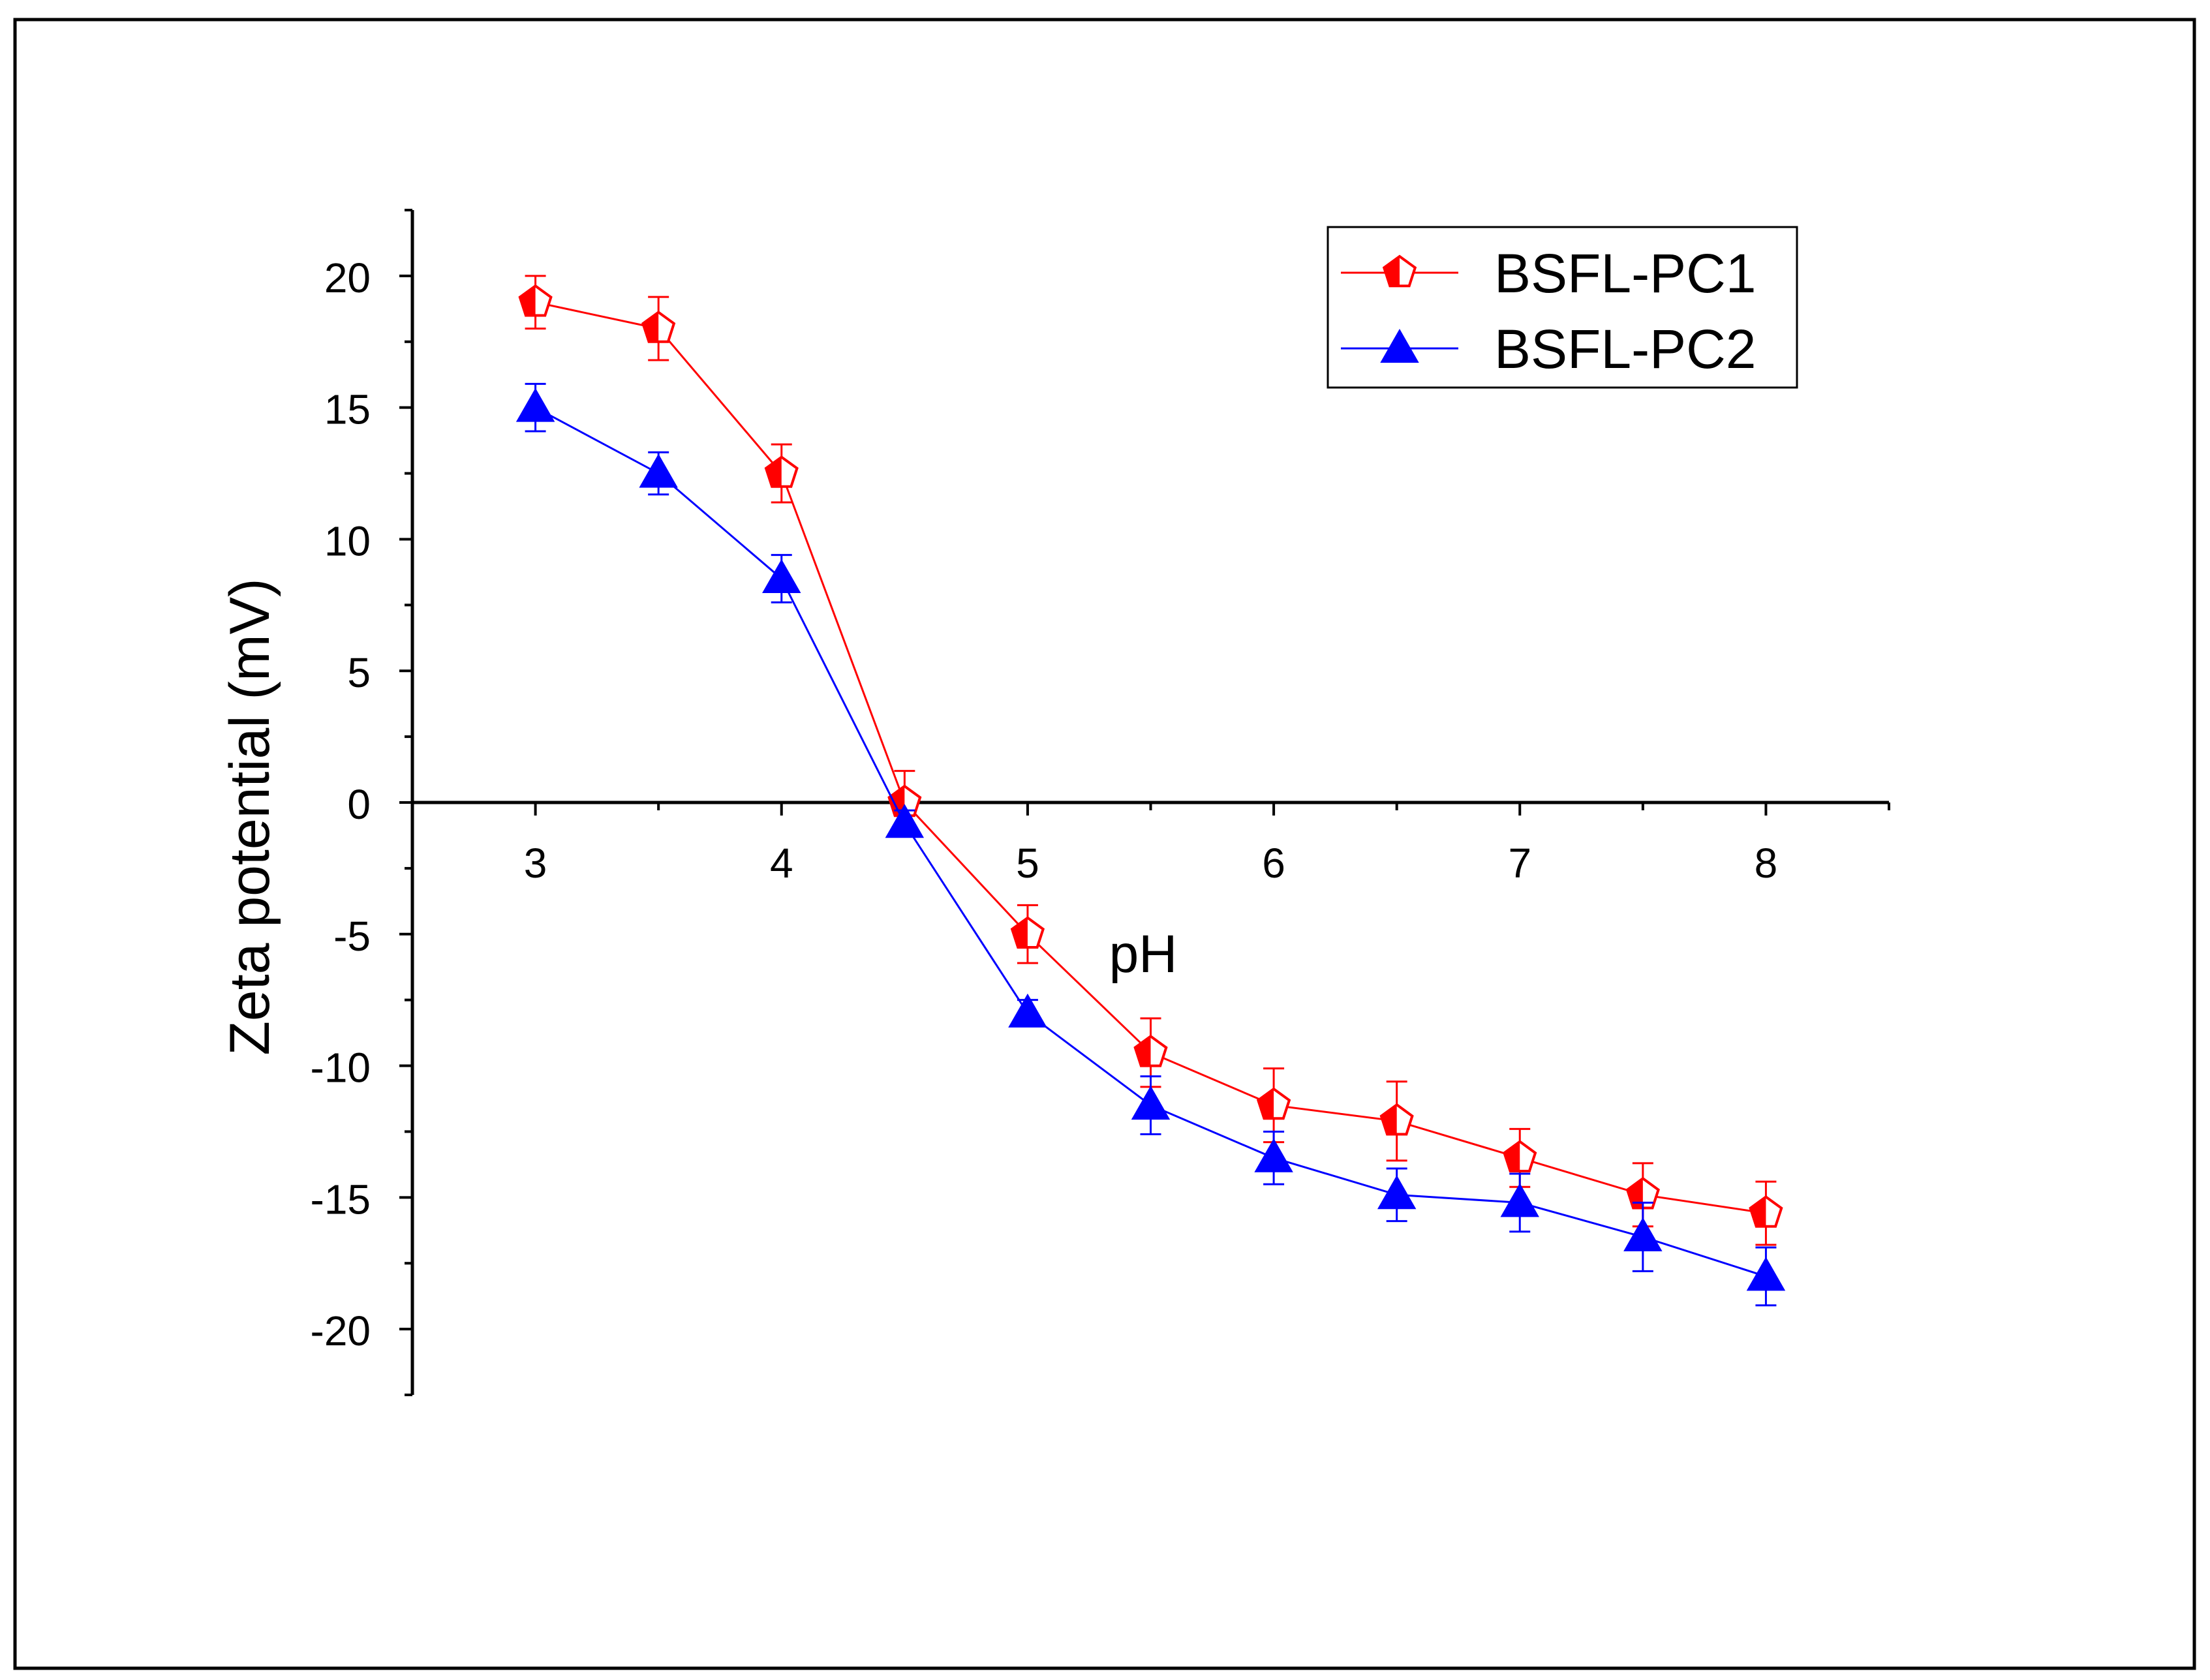  I want to click on x-tick-label: 3, so click(536, 864).